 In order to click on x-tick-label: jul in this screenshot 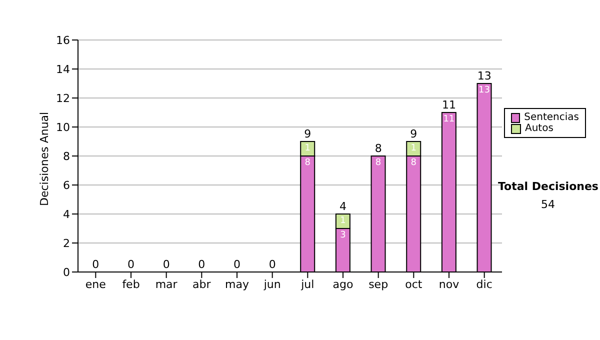, I will do `click(307, 284)`.